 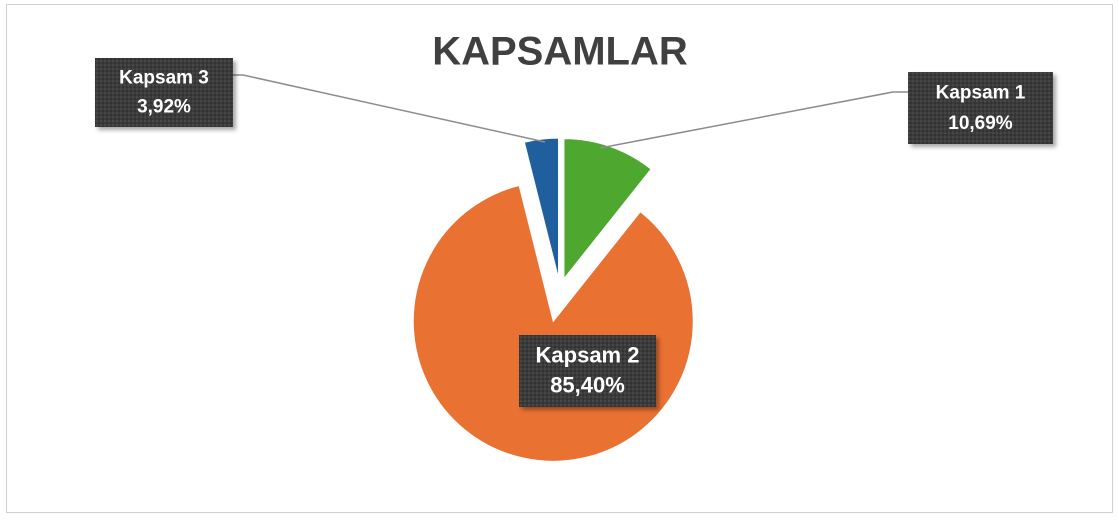 What do you see at coordinates (588, 354) in the screenshot?
I see `label-category: Kapsam 2` at bounding box center [588, 354].